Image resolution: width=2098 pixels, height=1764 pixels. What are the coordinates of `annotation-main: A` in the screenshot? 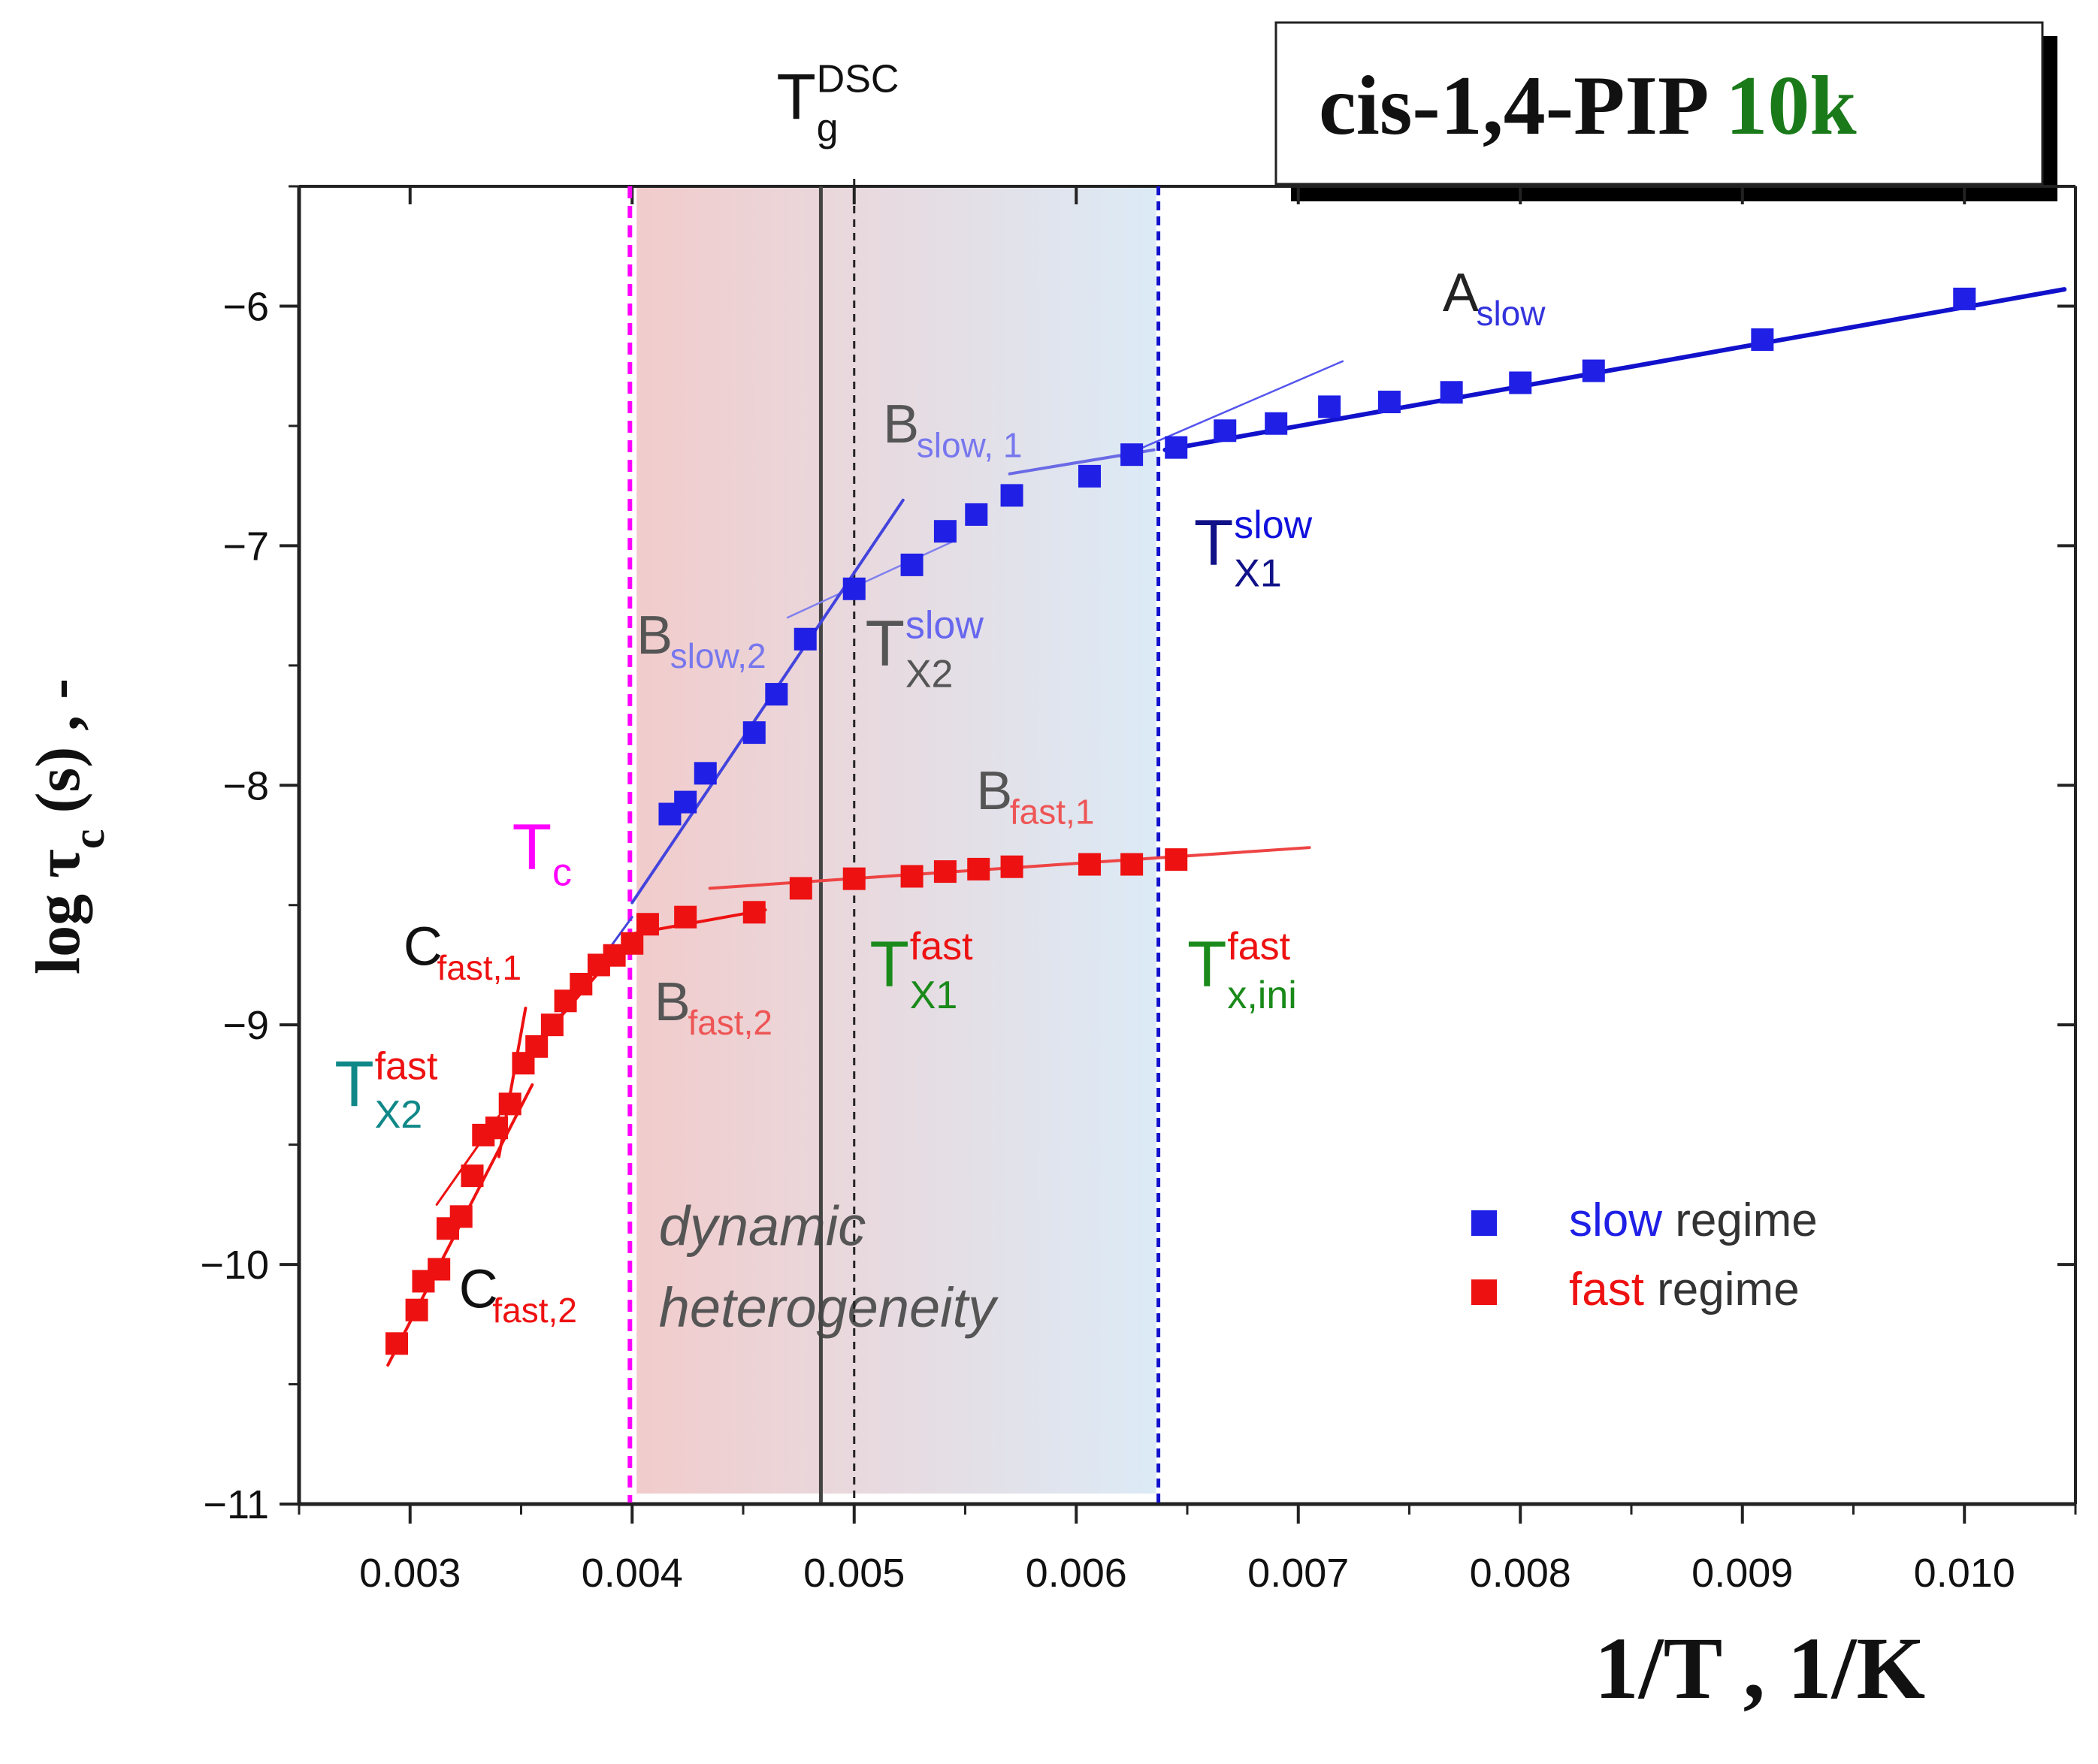 It's located at (1461, 293).